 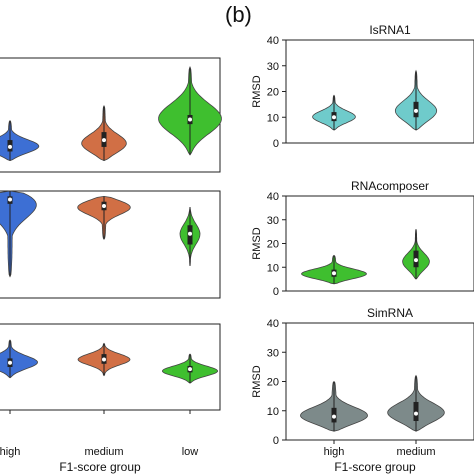 I want to click on panel-b-middle: 0 10 20 30 40 RMSD RNAcomposer, so click(x=362, y=238).